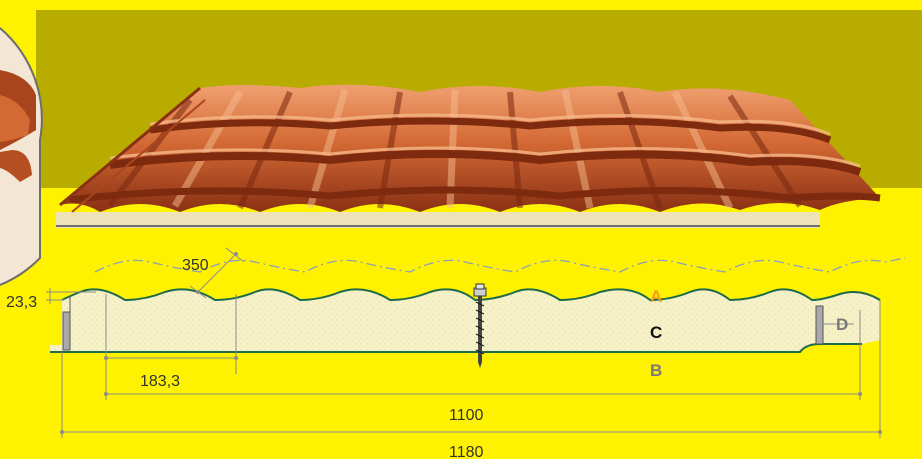 The height and width of the screenshot is (459, 922). What do you see at coordinates (466, 451) in the screenshot?
I see `total-width-dimension: 1180` at bounding box center [466, 451].